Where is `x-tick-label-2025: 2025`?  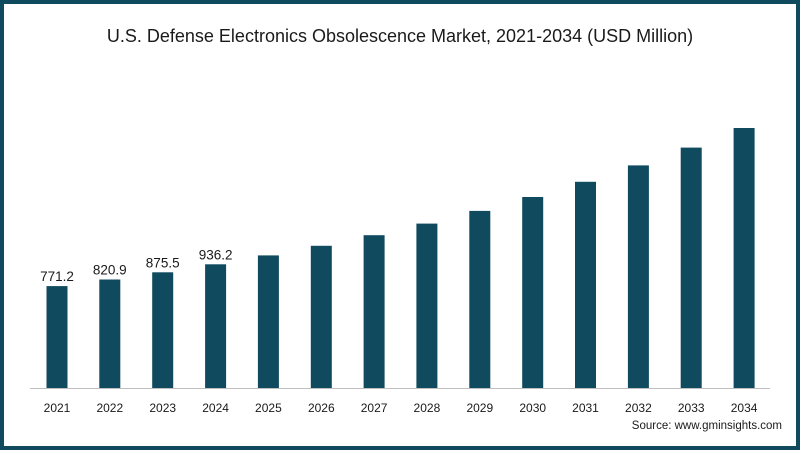
x-tick-label-2025: 2025 is located at coordinates (268, 408).